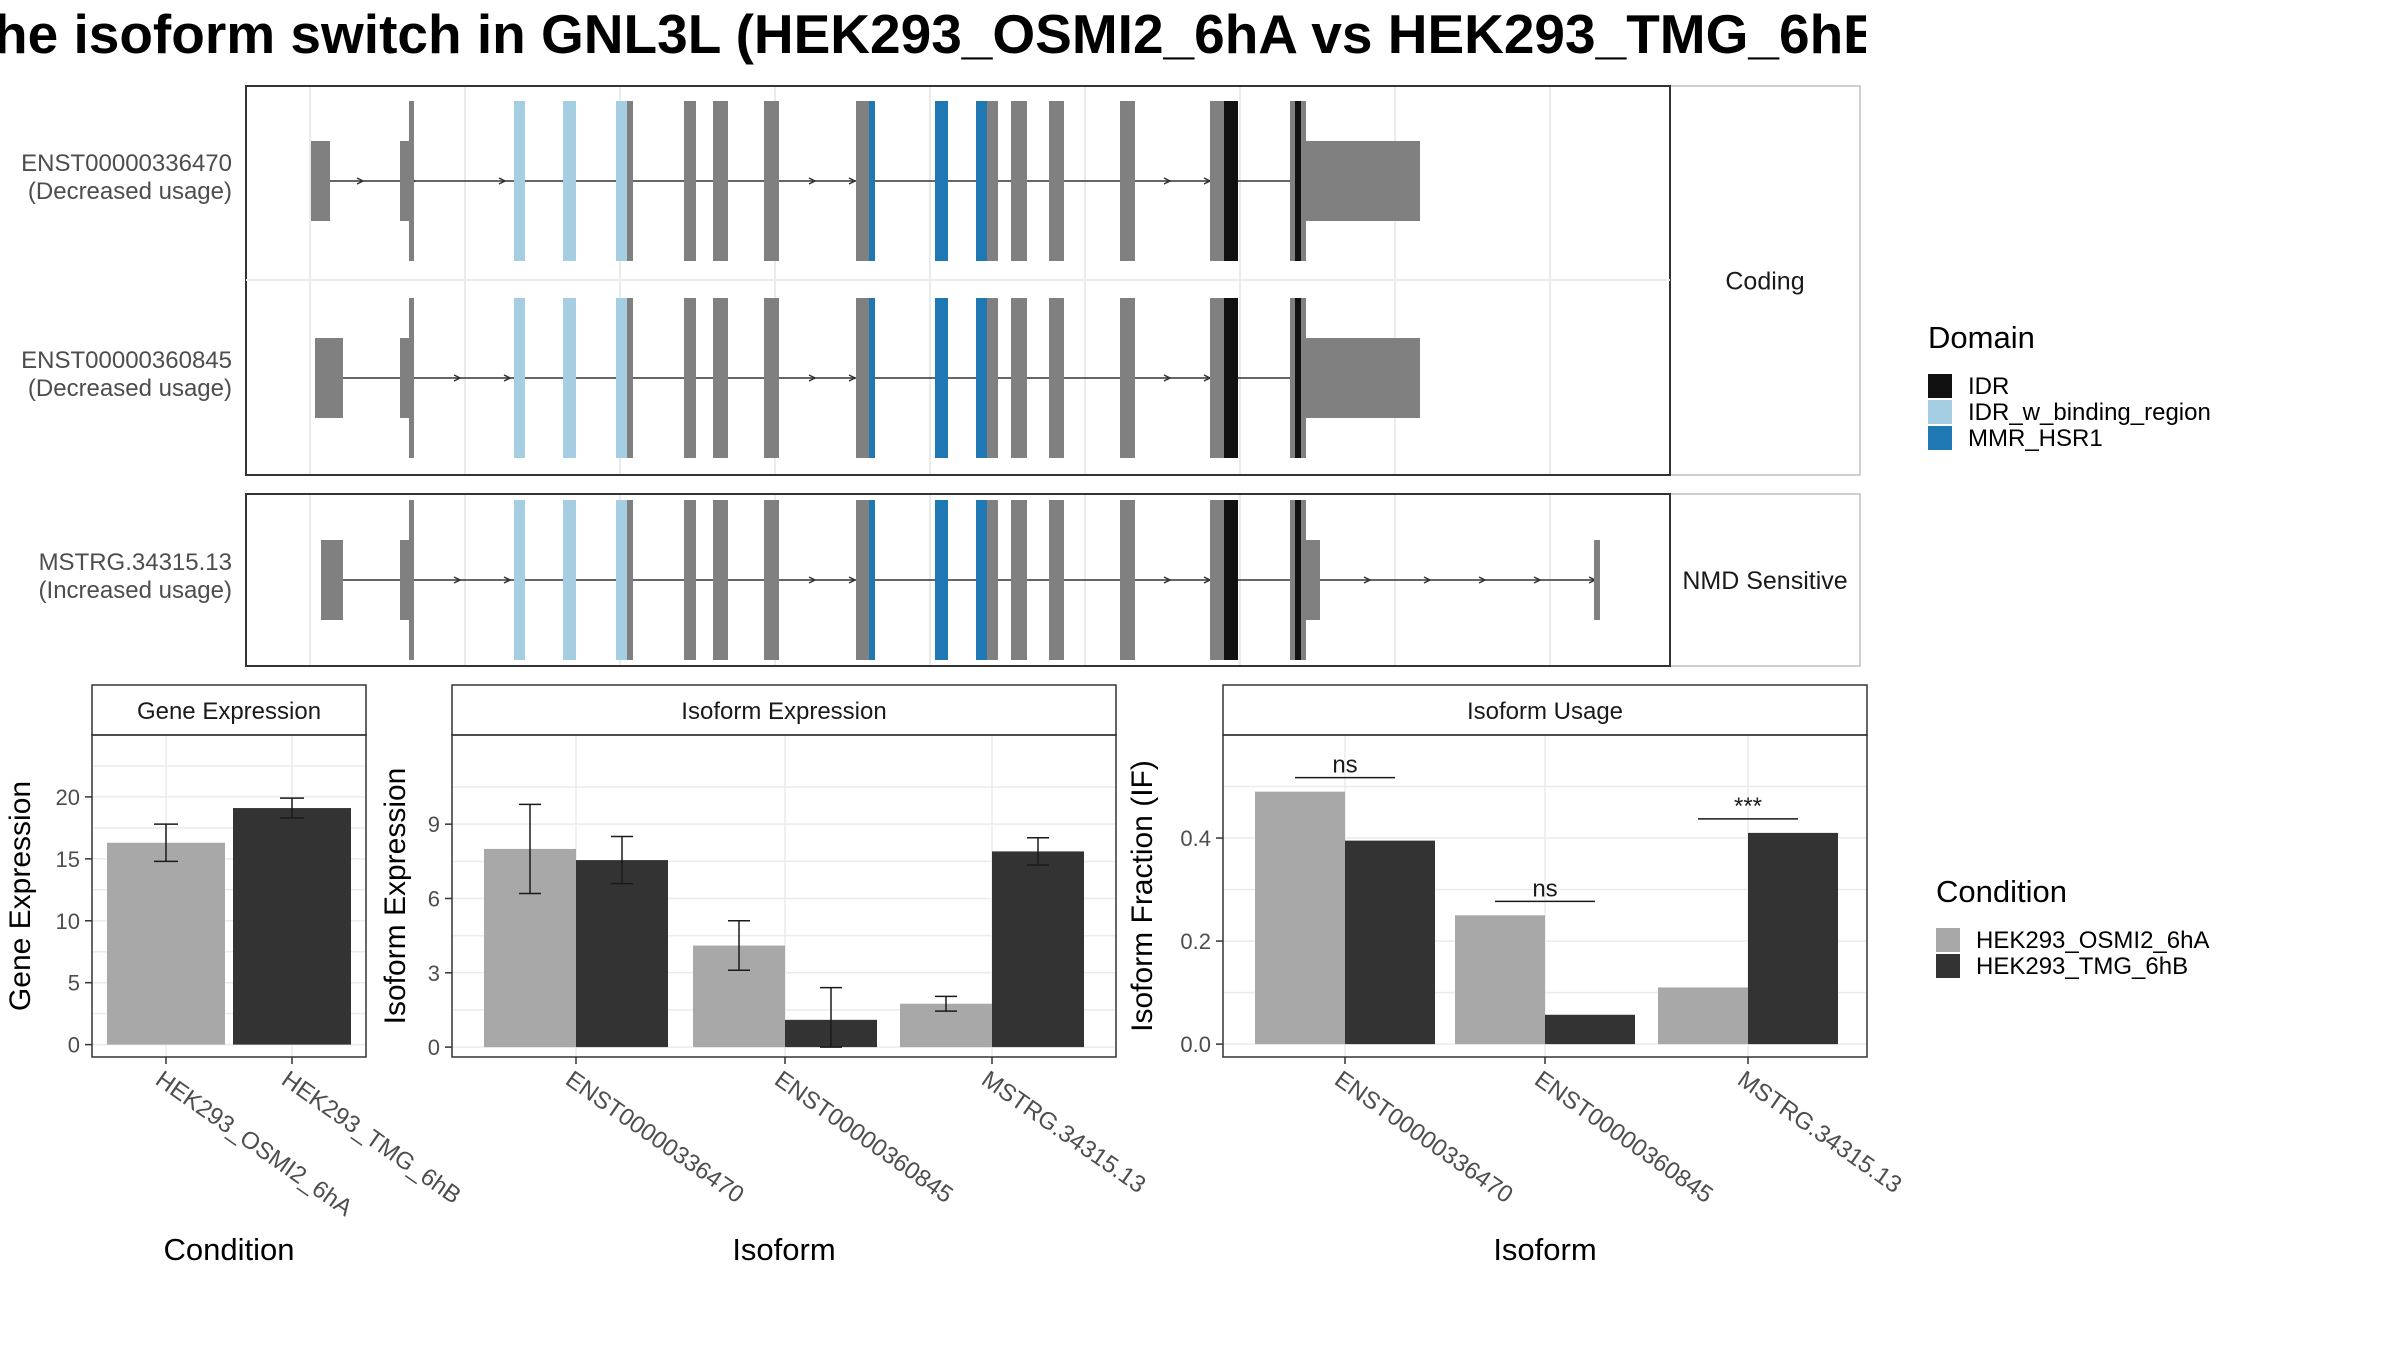  I want to click on y-tick-label: 0.2, so click(1195, 941).